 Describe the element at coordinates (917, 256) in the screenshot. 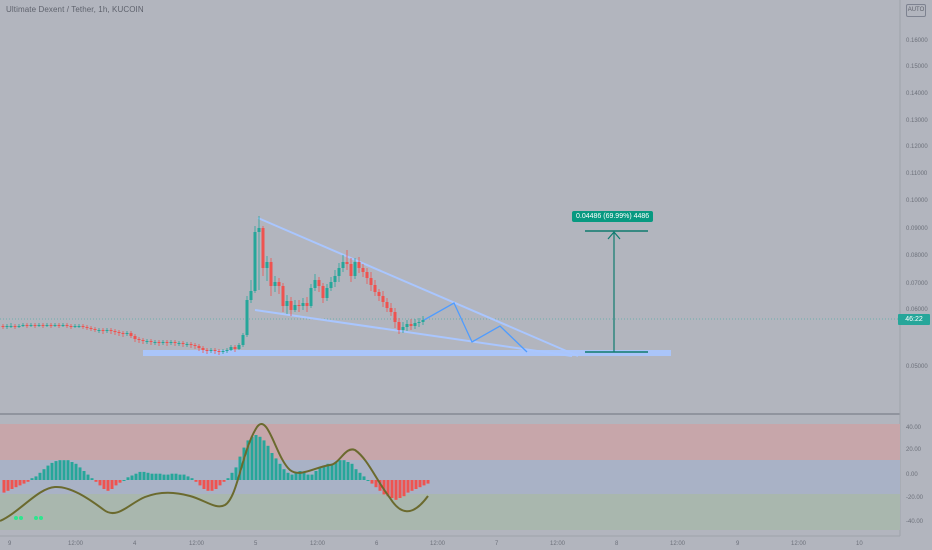

I see `y-tick-label: 0.08000` at that location.